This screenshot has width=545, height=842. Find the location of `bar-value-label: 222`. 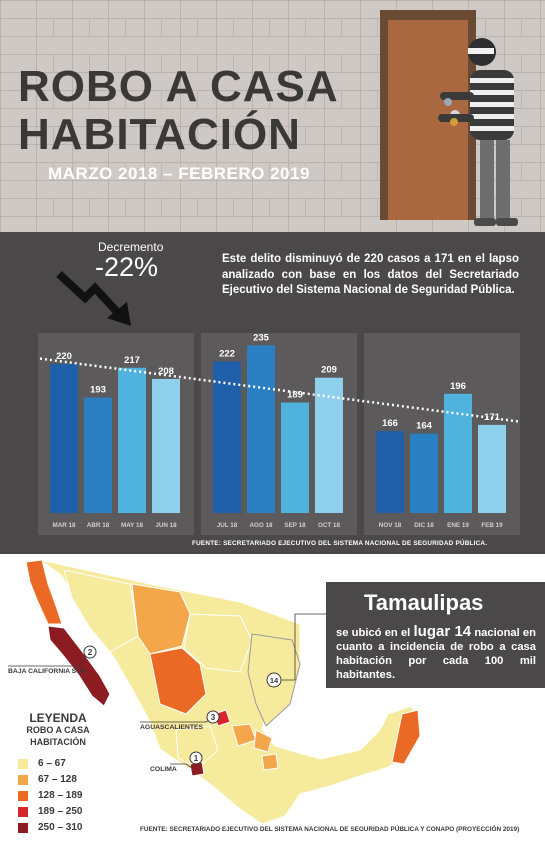

bar-value-label: 222 is located at coordinates (227, 354).